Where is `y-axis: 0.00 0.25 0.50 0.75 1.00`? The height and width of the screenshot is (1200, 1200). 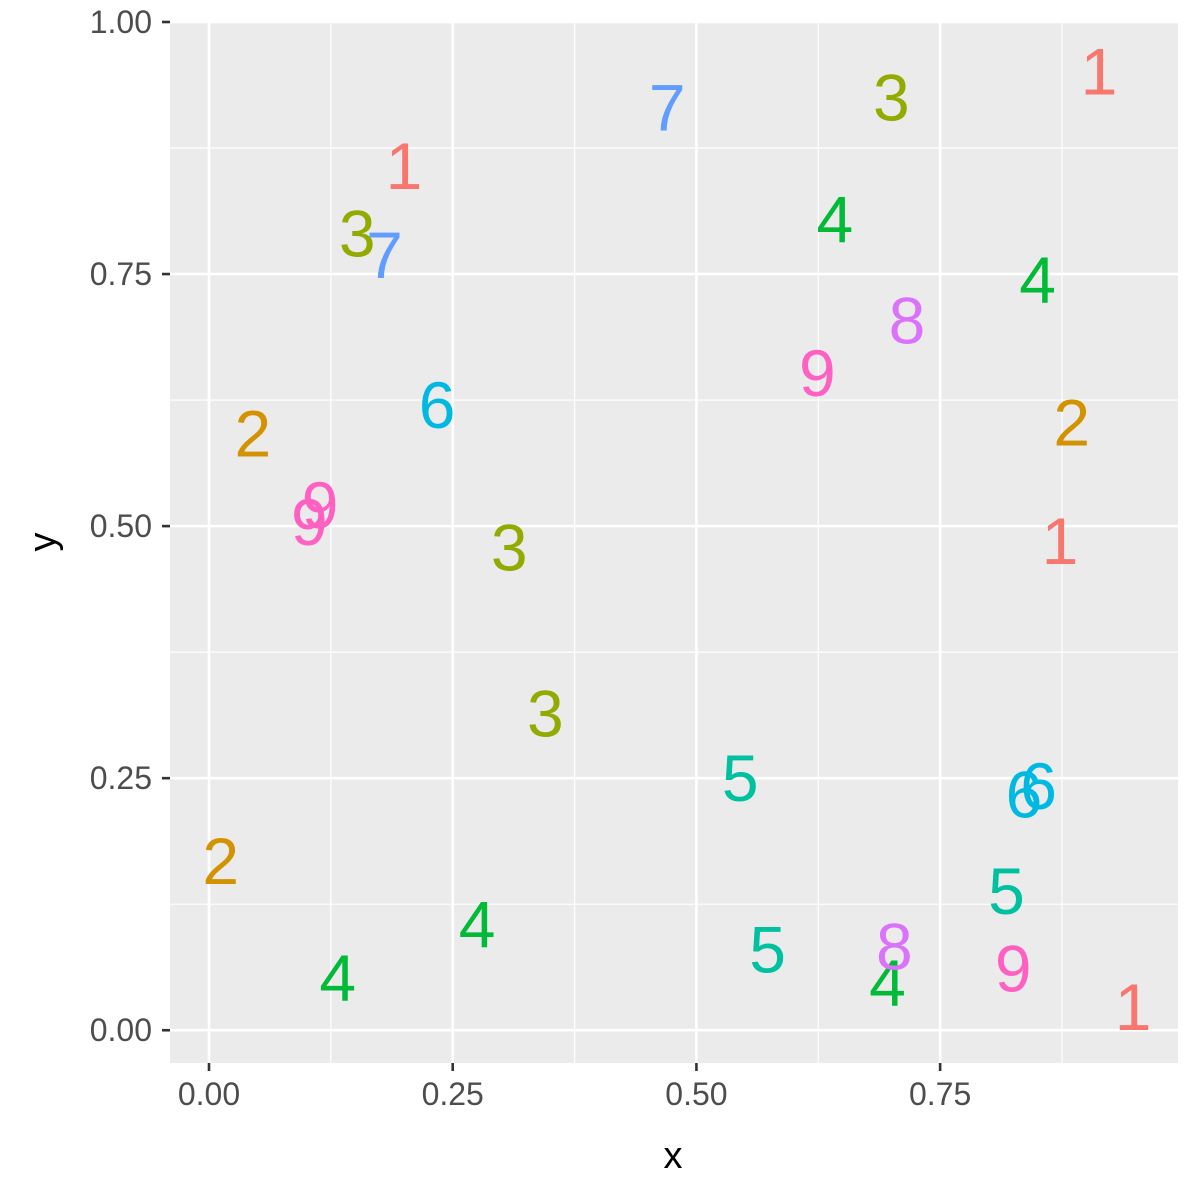 y-axis: 0.00 0.25 0.50 0.75 1.00 is located at coordinates (130, 526).